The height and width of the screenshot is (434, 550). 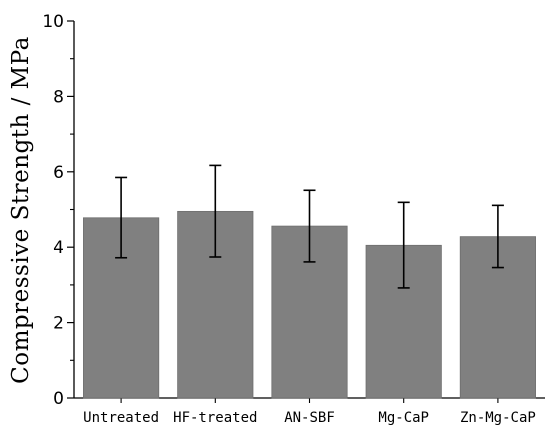 What do you see at coordinates (215, 418) in the screenshot?
I see `x-tick-label: HF-treated` at bounding box center [215, 418].